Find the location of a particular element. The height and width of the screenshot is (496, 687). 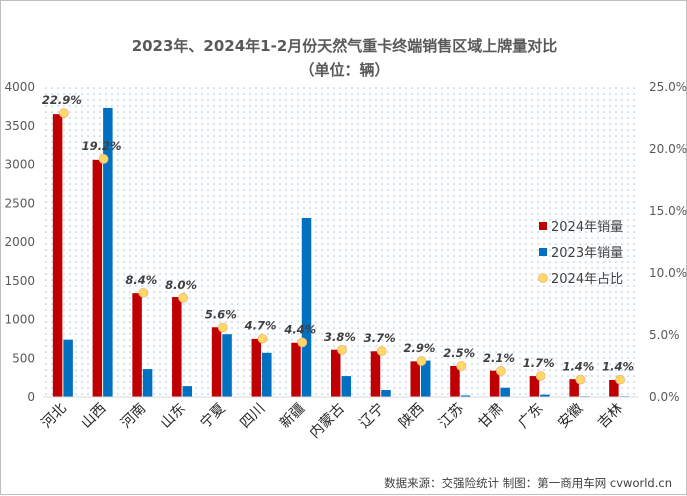

chart-title: 2023年、2024年1-2月份天然气重卡终端销售区域上牌量对比 is located at coordinates (344, 46).